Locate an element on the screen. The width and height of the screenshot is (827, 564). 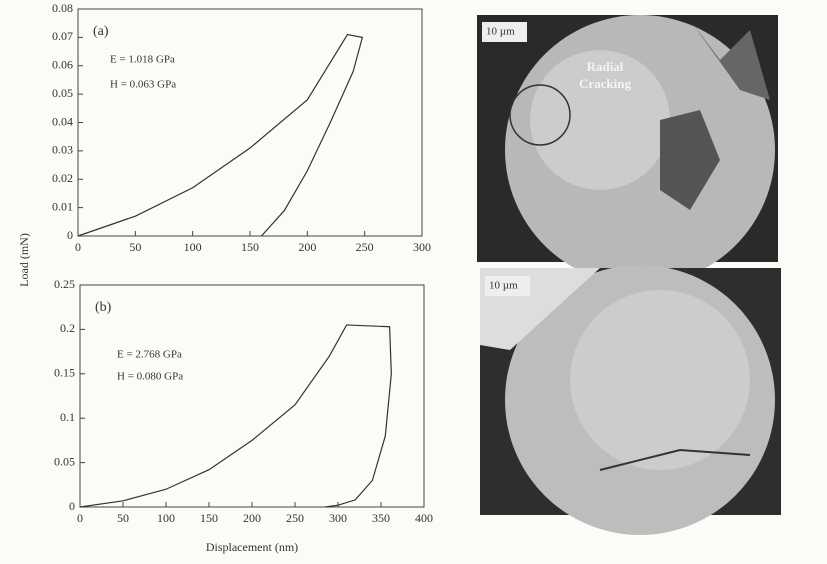
y-tick-label: 0.03 is located at coordinates (62, 150).